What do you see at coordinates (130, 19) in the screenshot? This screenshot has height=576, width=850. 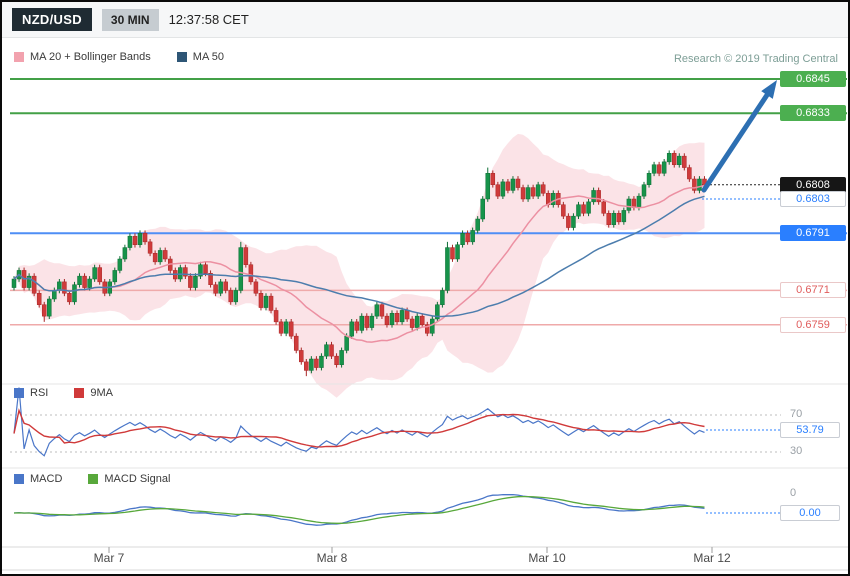 I see `timeframe-badge: 30 MIN` at bounding box center [130, 19].